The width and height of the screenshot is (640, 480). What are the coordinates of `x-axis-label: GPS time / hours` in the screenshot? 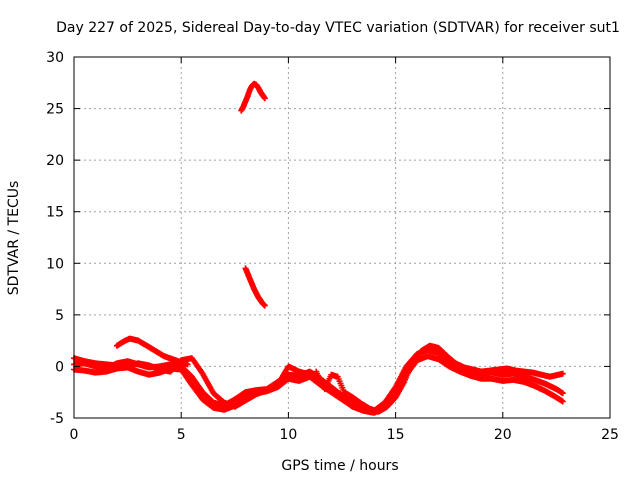 It's located at (339, 466).